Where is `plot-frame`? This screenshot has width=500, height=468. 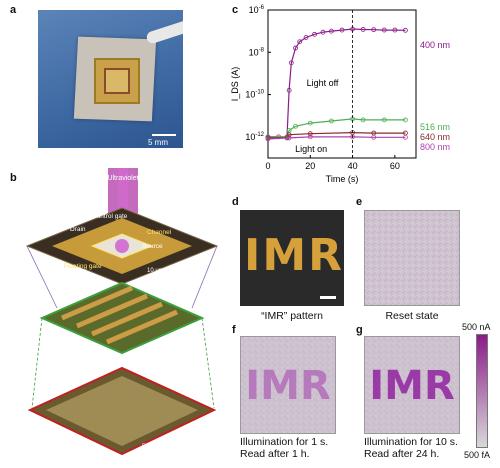
plot-frame is located at coordinates (342, 84).